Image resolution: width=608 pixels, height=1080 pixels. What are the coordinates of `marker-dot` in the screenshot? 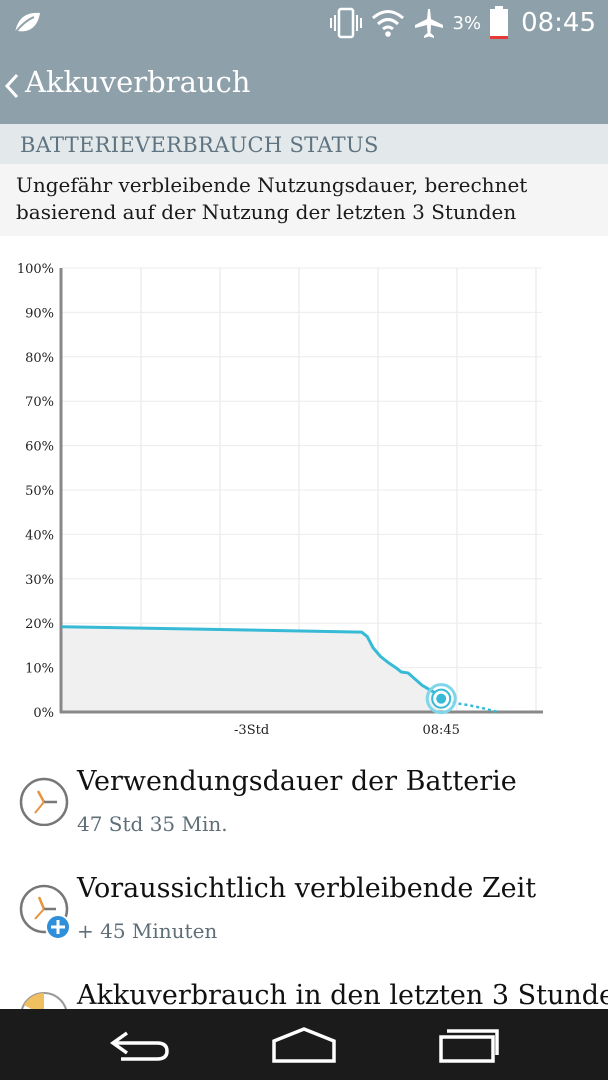 It's located at (441, 698).